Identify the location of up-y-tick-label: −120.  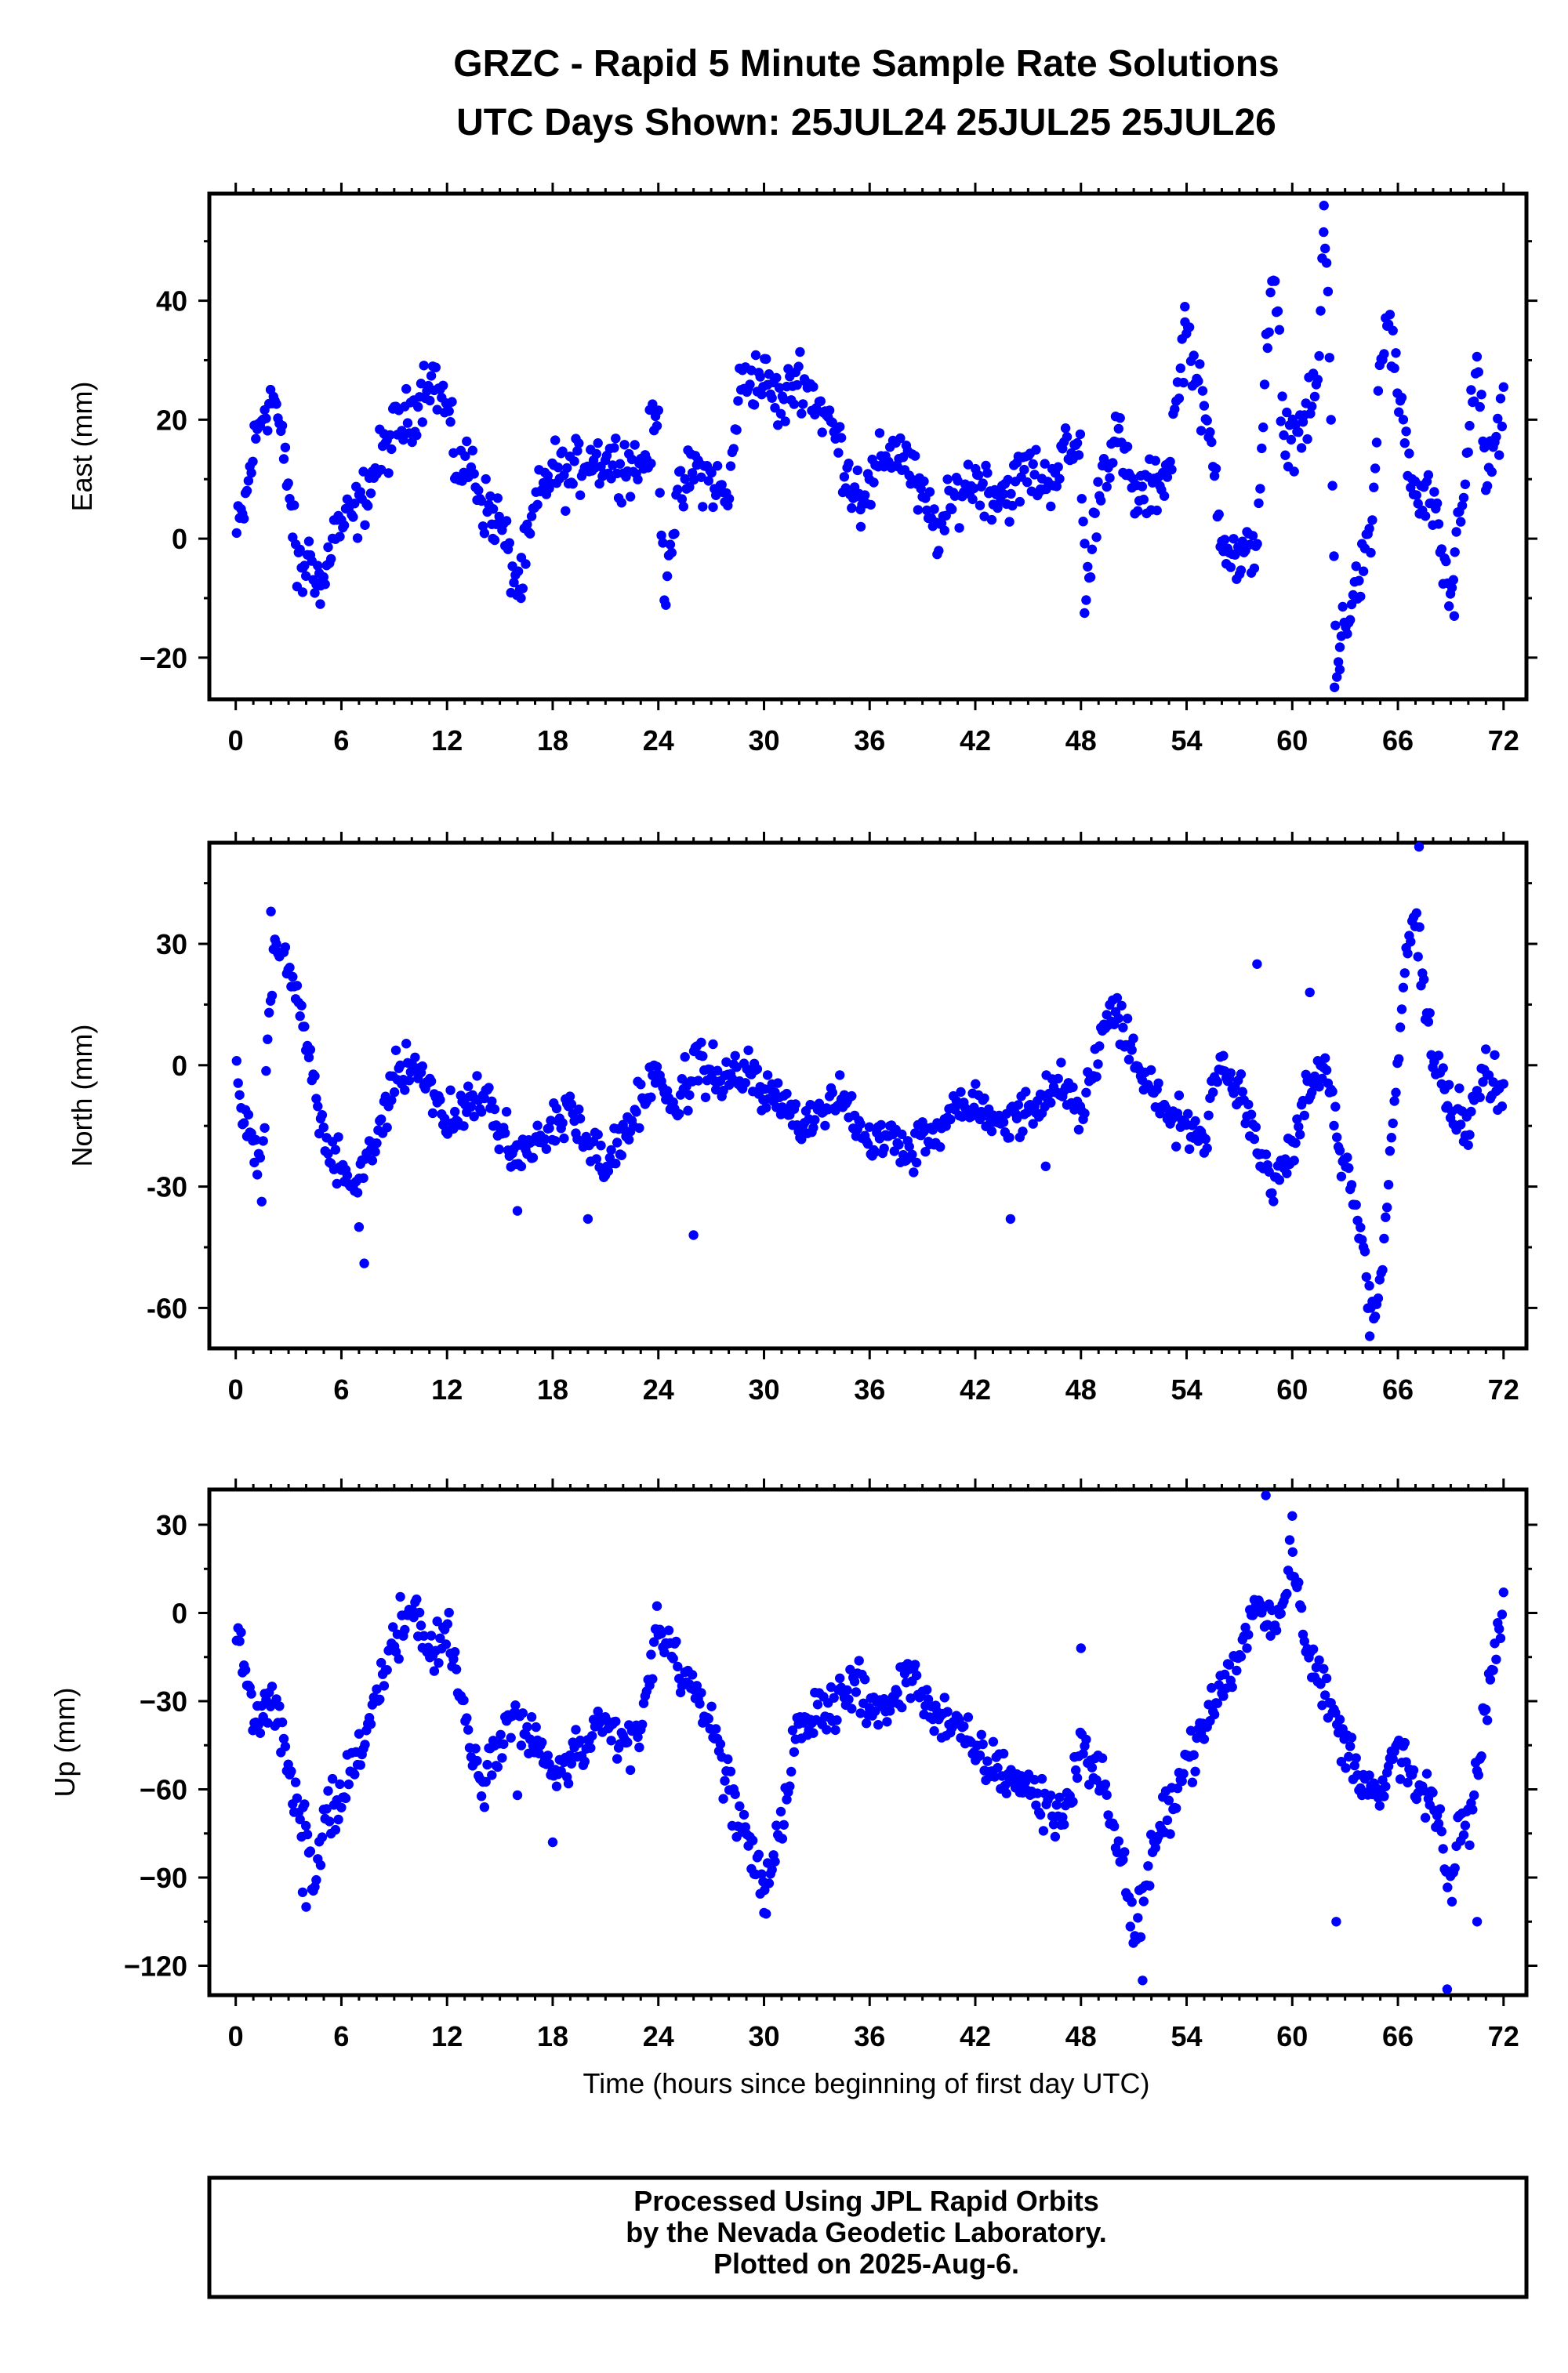
(155, 1966).